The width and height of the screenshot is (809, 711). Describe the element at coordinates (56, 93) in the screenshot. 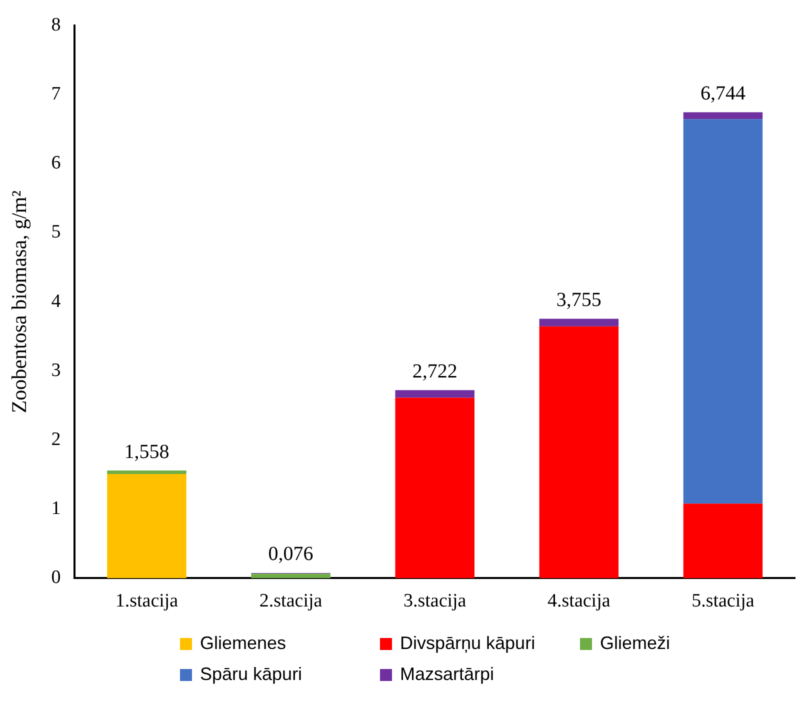

I see `y-tick-label: 7` at that location.